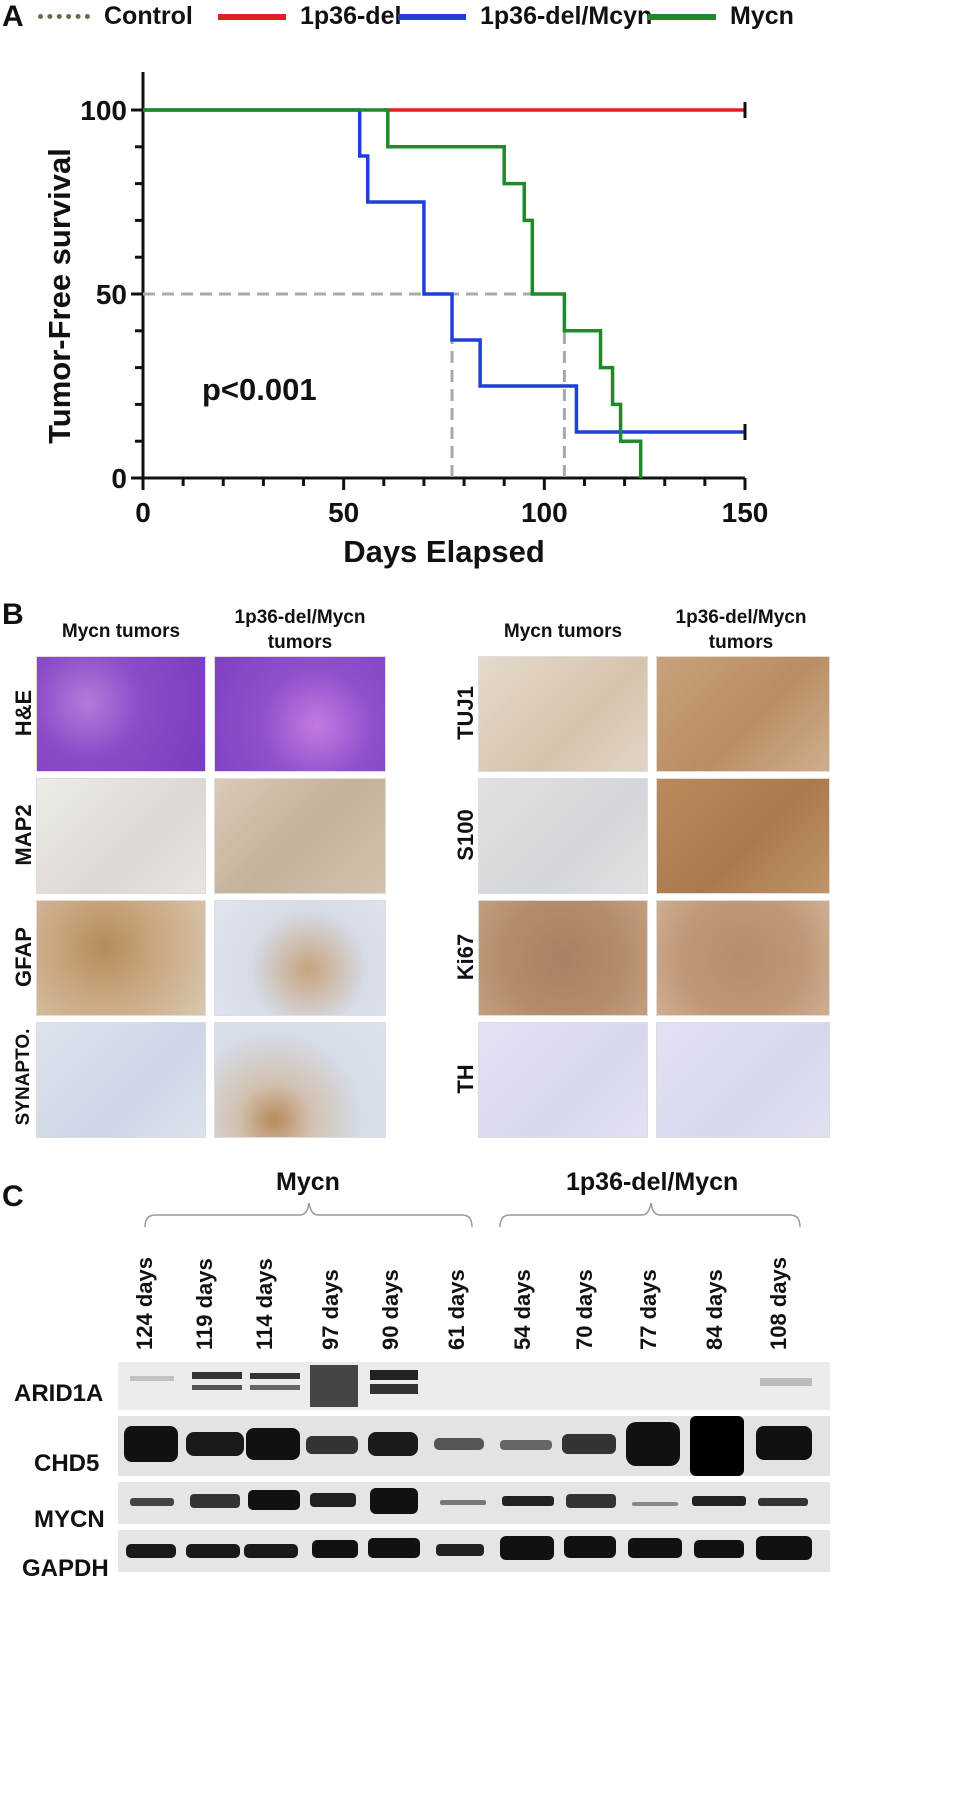 Image resolution: width=955 pixels, height=1800 pixels. What do you see at coordinates (144, 1303) in the screenshot?
I see `lane-label-0: 124 days` at bounding box center [144, 1303].